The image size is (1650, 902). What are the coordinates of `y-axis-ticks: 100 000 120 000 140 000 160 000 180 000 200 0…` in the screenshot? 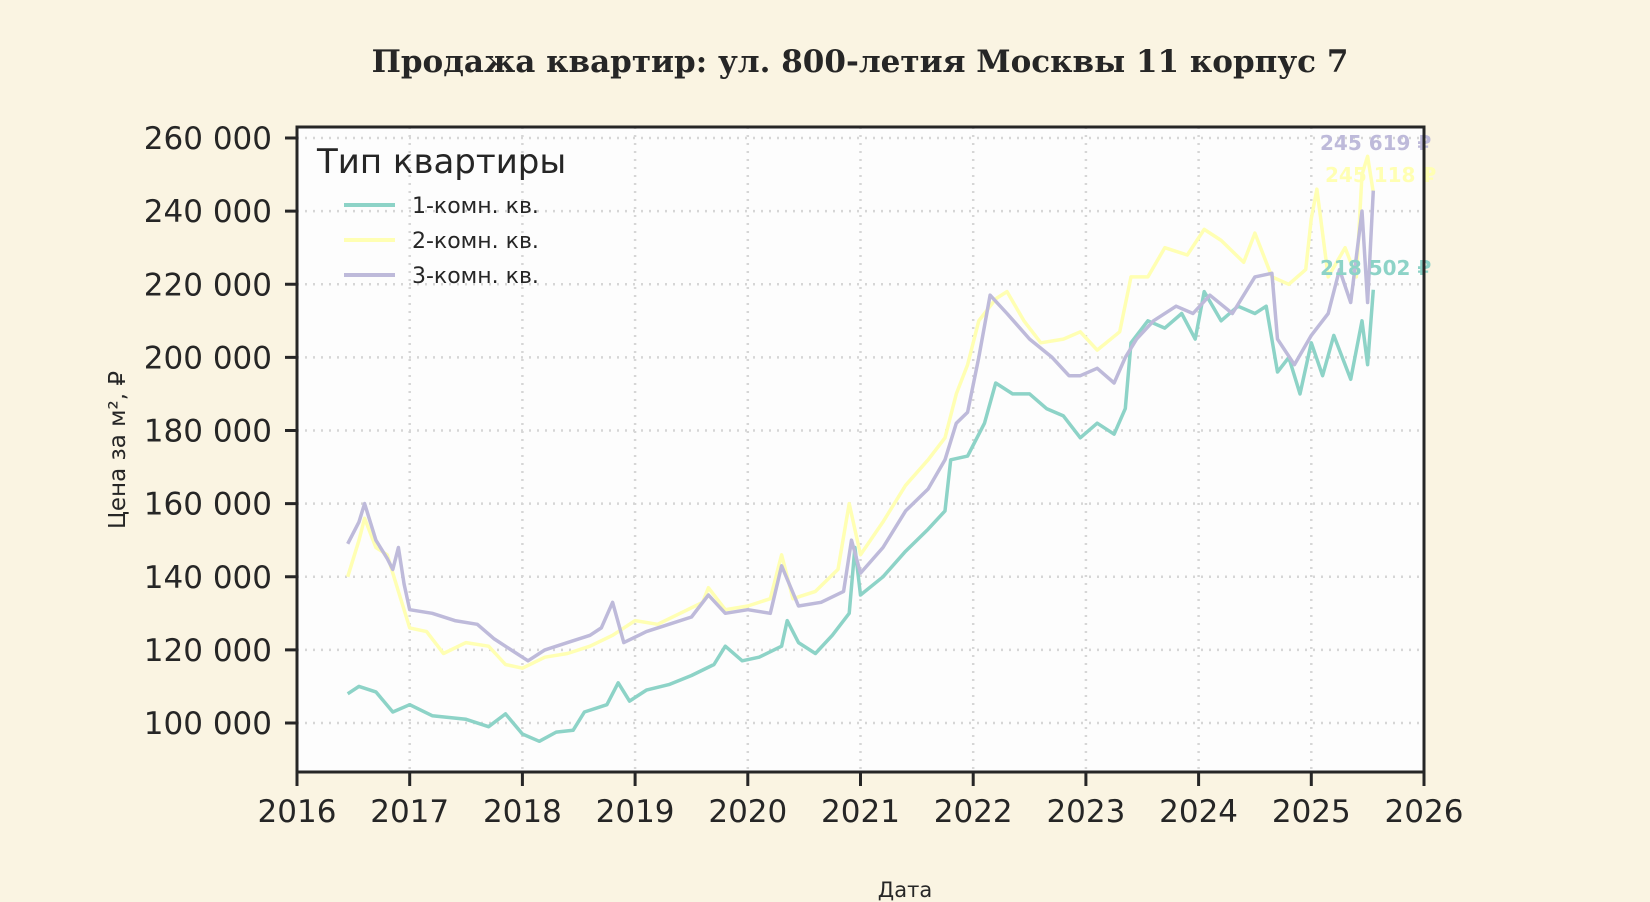 It's located at (220, 431).